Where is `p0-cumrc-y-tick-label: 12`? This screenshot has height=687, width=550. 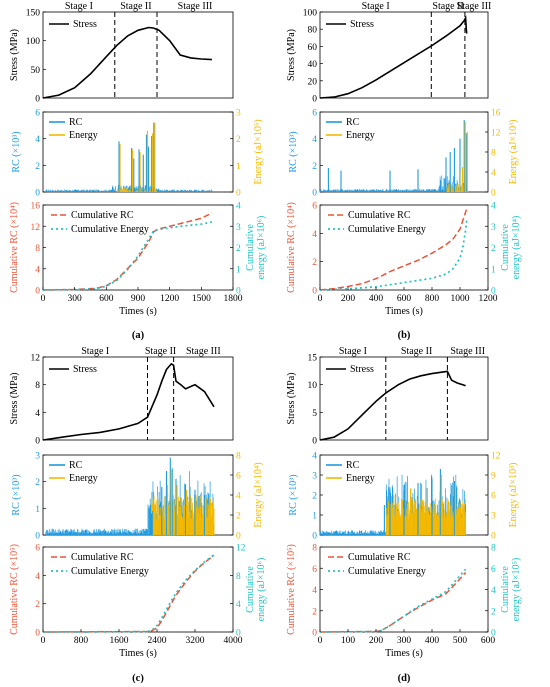 p0-cumrc-y-tick-label: 12 is located at coordinates (36, 228).